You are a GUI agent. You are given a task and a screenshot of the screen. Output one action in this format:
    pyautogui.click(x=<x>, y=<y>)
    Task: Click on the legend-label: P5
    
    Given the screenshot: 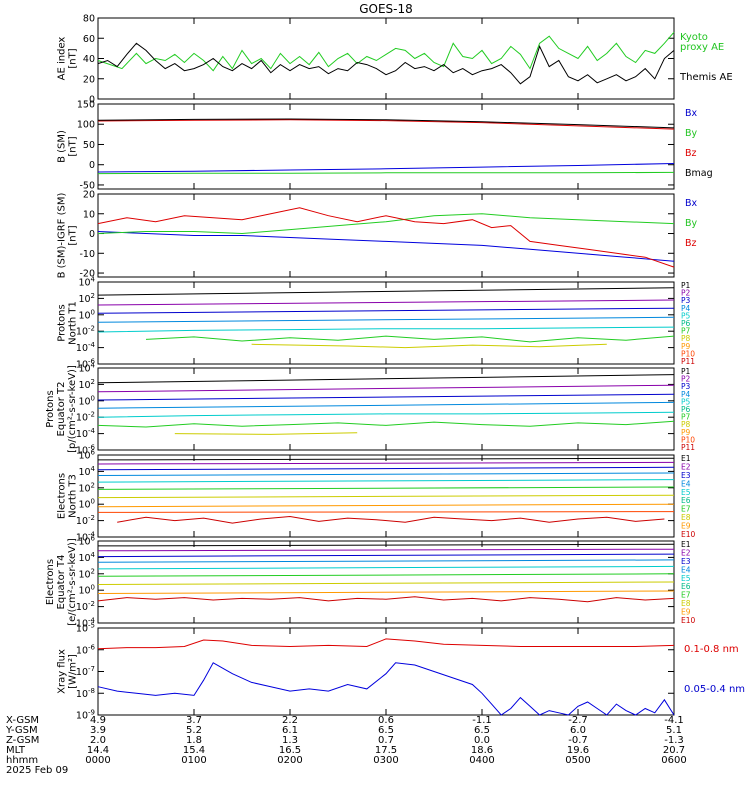 What is the action you would take?
    pyautogui.click(x=686, y=315)
    